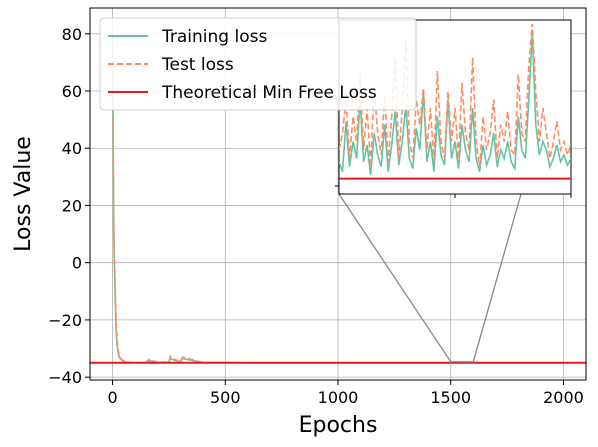 Image resolution: width=598 pixels, height=447 pixels. I want to click on zoom-region-box, so click(462, 362).